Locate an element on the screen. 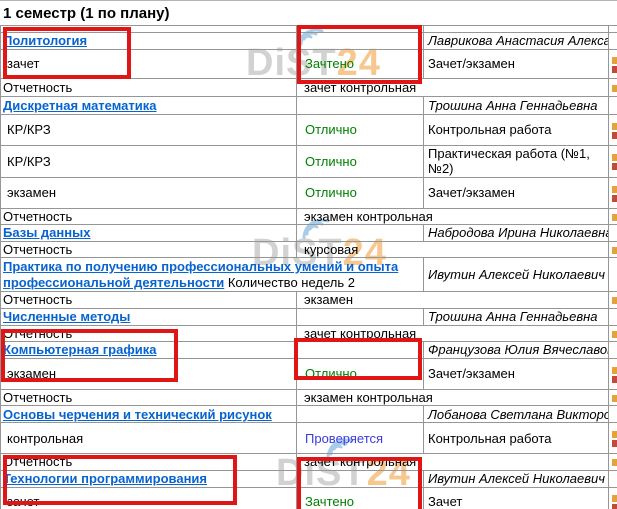  semester-title: 1 семестр (1 по плану) is located at coordinates (308, 13).